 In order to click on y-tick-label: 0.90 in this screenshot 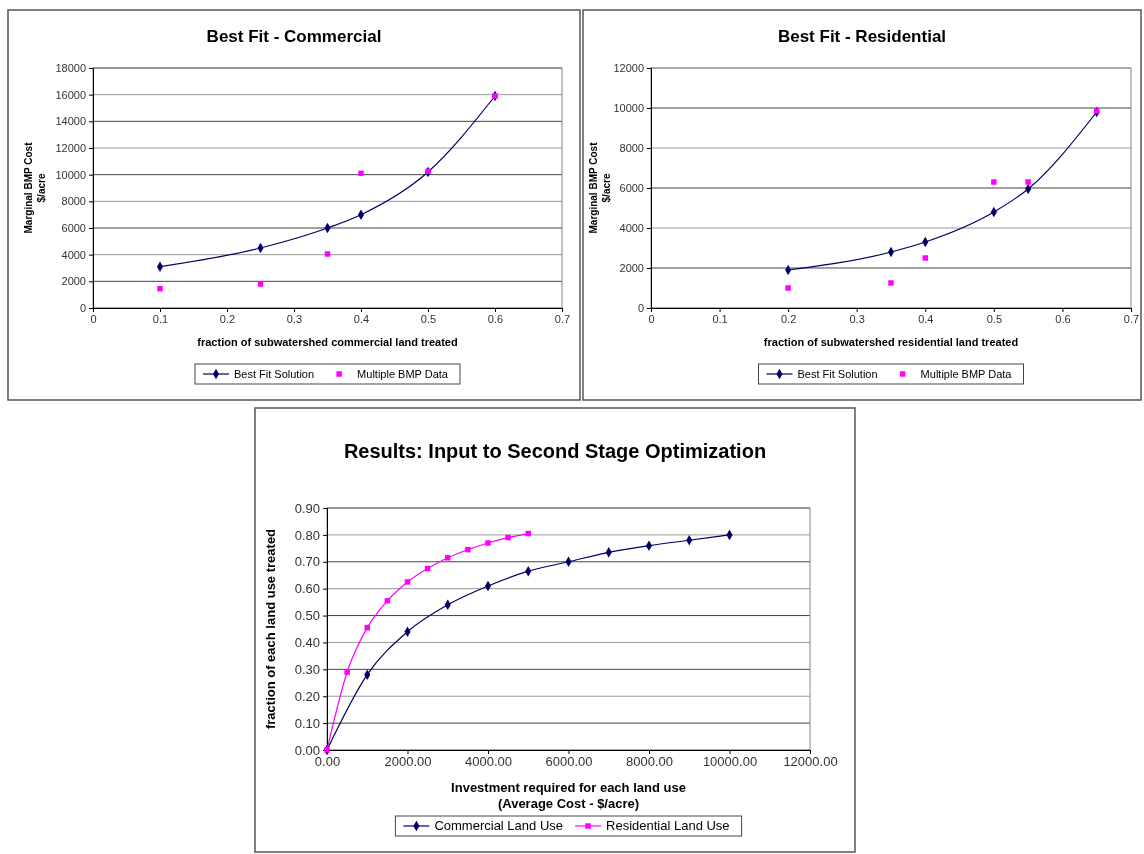, I will do `click(307, 508)`.